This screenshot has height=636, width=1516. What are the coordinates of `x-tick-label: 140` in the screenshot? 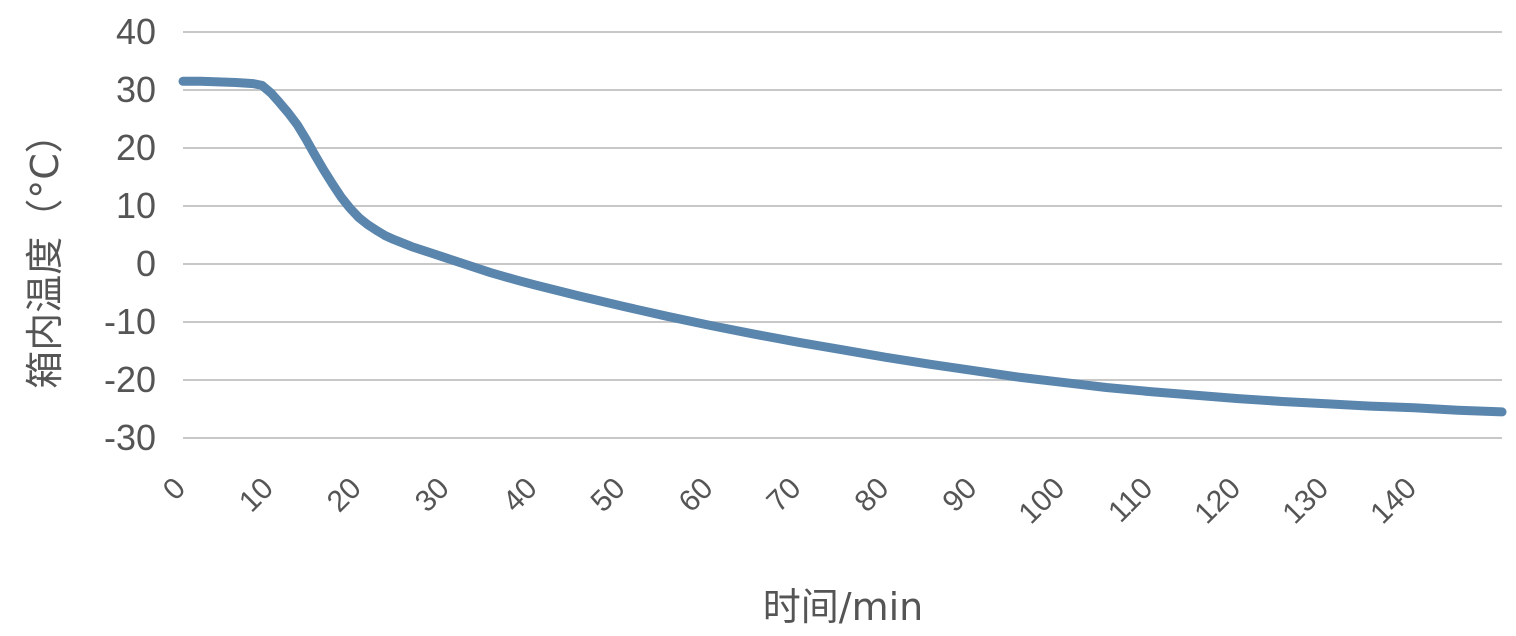 It's located at (1393, 501).